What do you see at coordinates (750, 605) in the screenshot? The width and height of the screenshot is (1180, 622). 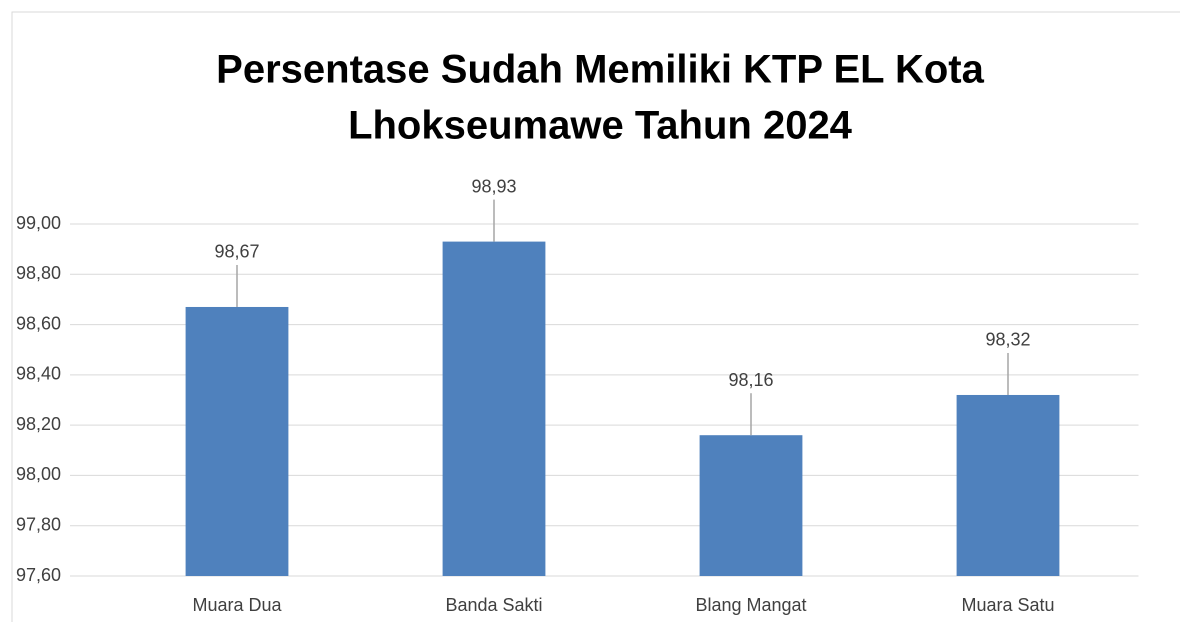 I see `x-tick-label: Blang Mangat` at bounding box center [750, 605].